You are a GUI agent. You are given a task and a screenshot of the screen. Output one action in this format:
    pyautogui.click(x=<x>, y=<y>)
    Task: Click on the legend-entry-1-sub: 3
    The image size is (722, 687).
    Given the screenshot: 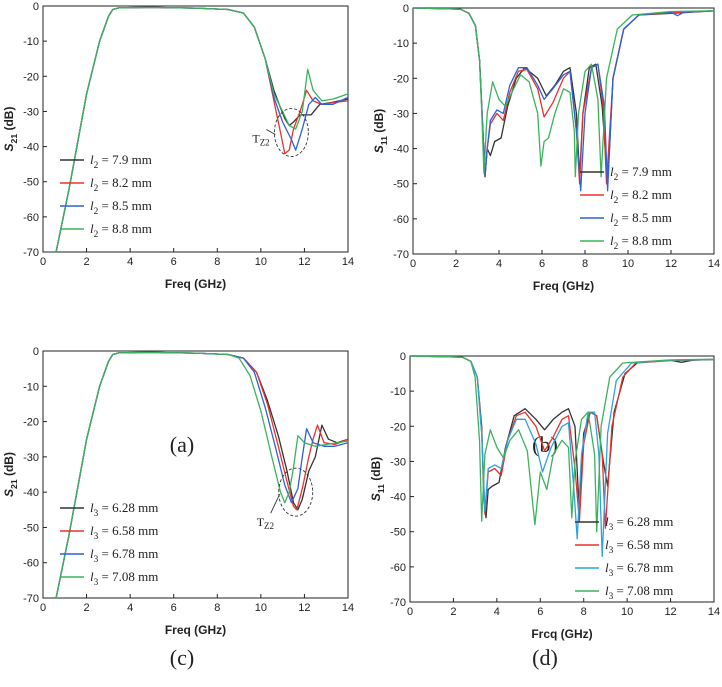 What is the action you would take?
    pyautogui.click(x=96, y=514)
    